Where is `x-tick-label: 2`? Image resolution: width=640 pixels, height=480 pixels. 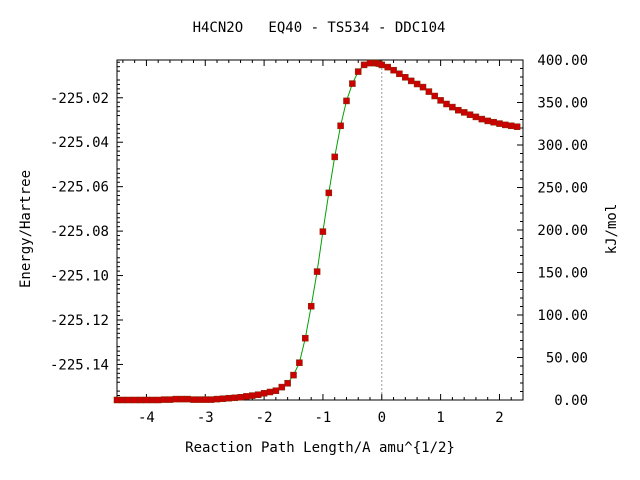 x-tick-label: 2 is located at coordinates (499, 418).